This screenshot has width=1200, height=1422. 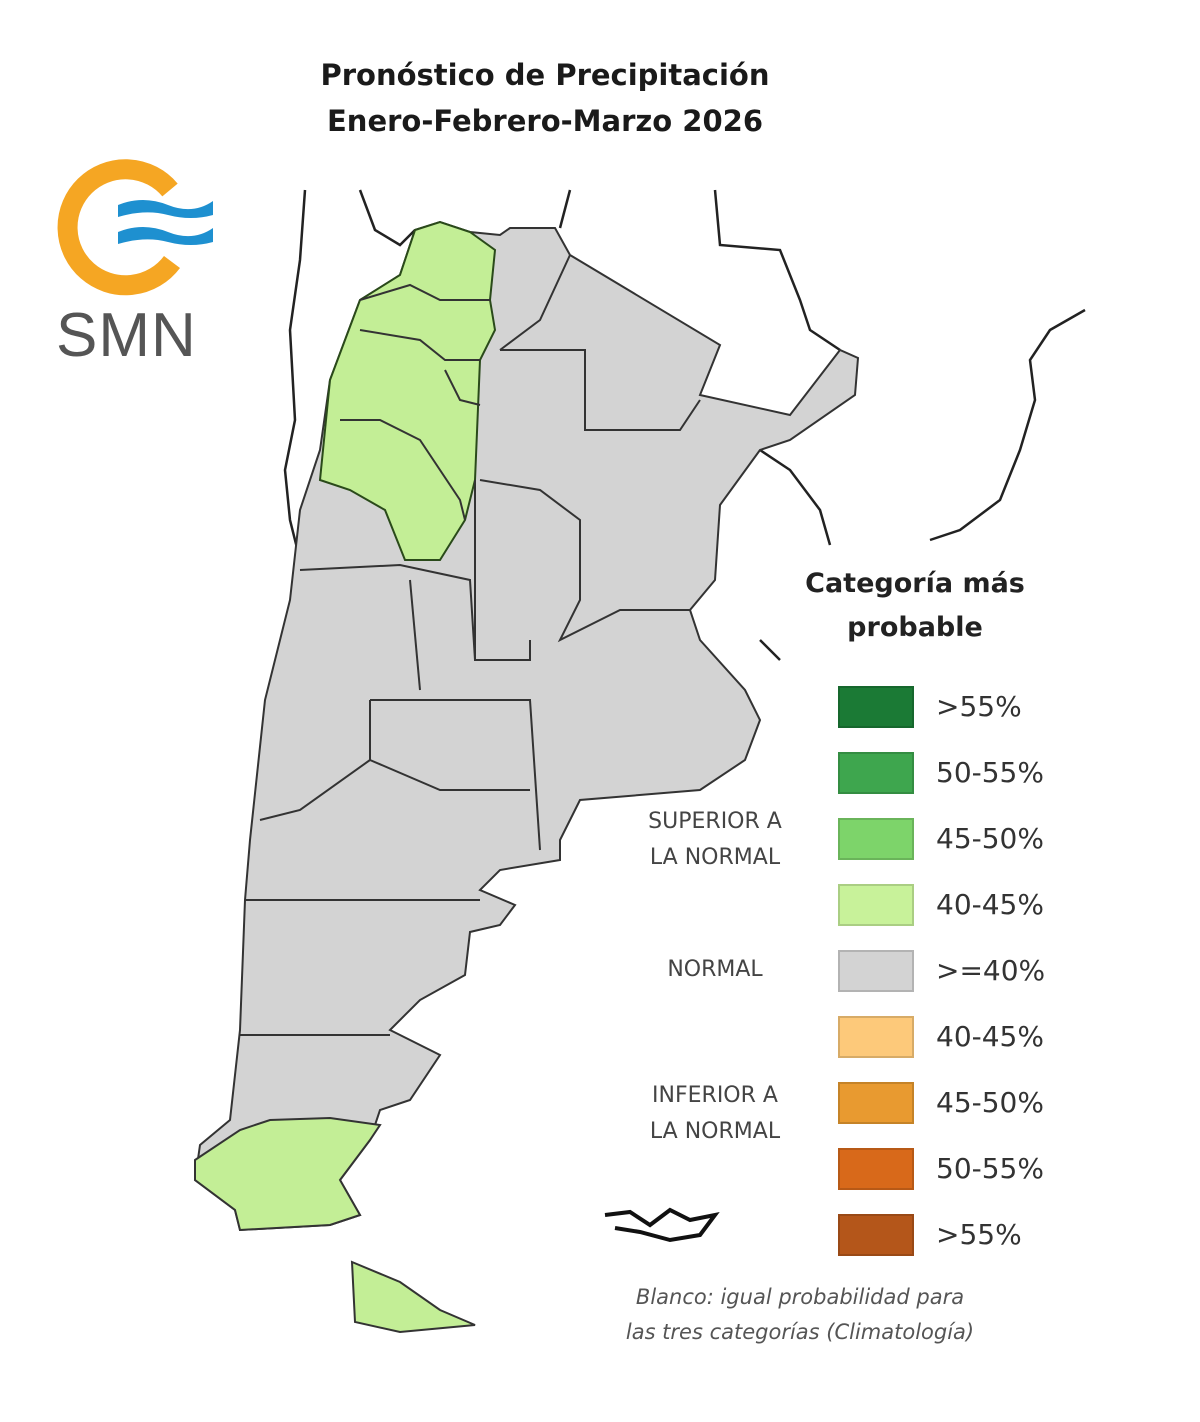 I want to click on logo-ring-icon, so click(x=118, y=227).